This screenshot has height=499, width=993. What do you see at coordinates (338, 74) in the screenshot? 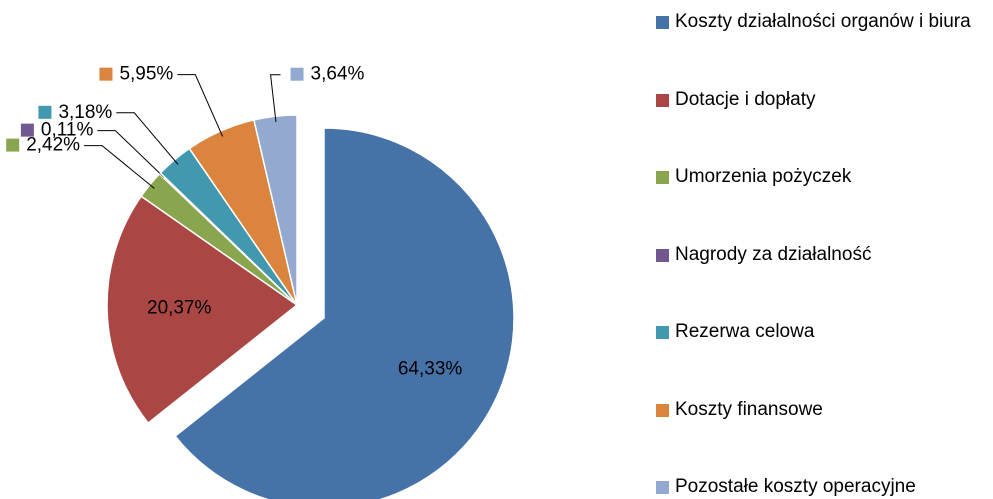
I see `data-label: 3,64%` at bounding box center [338, 74].